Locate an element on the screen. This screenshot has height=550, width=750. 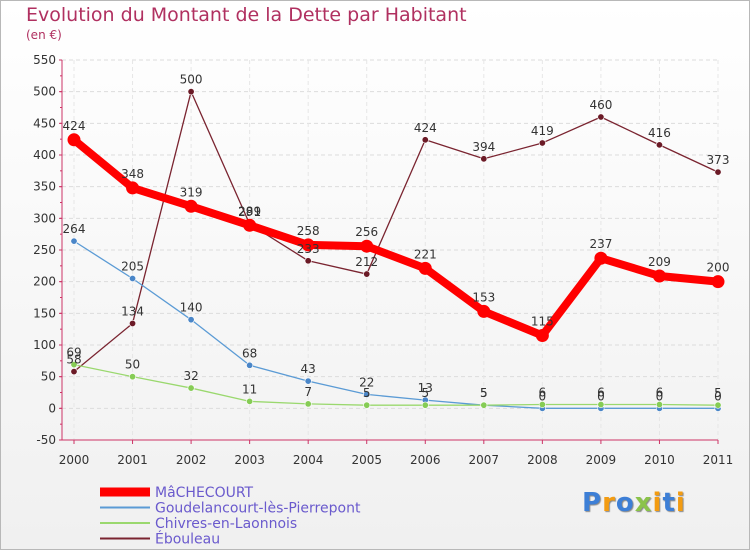
data-label: 11 is located at coordinates (249, 389).